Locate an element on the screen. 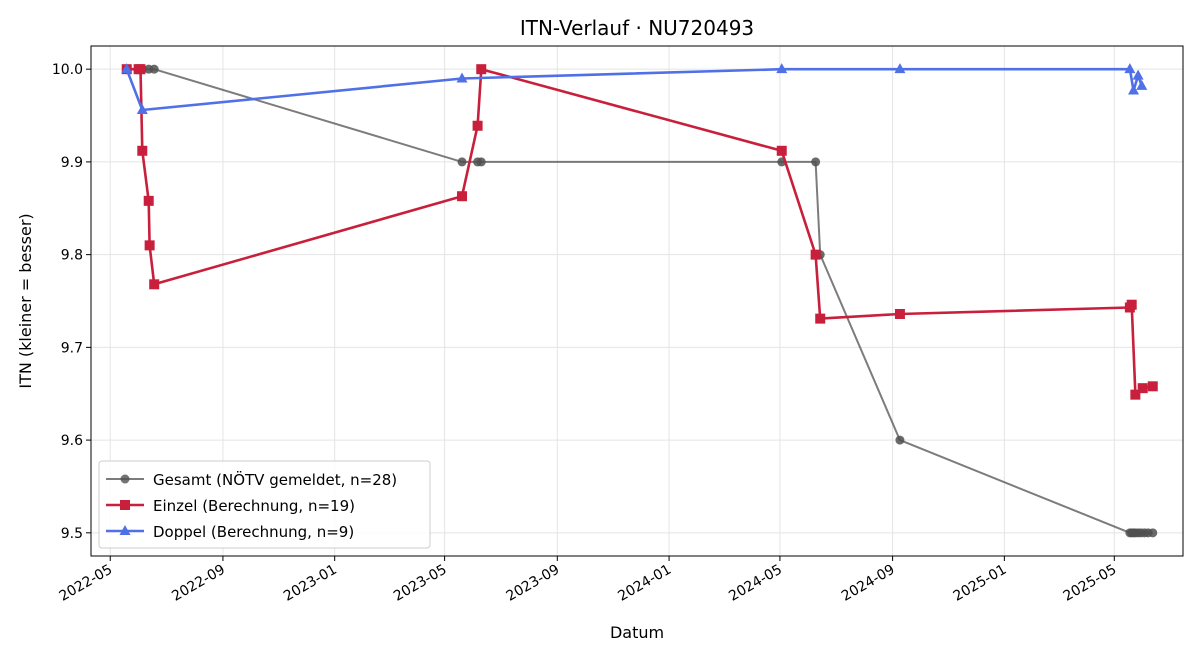 Image resolution: width=1200 pixels, height=660 pixels. legend-marker-doppel is located at coordinates (125, 530).